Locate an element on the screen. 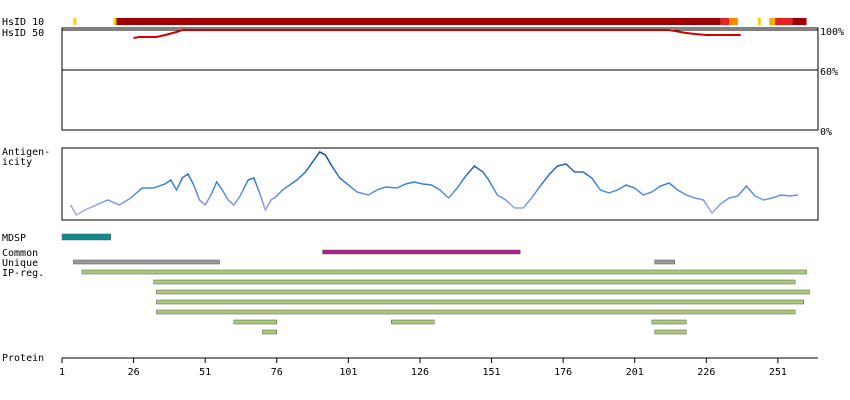  x-tick-label: 101 is located at coordinates (348, 372).